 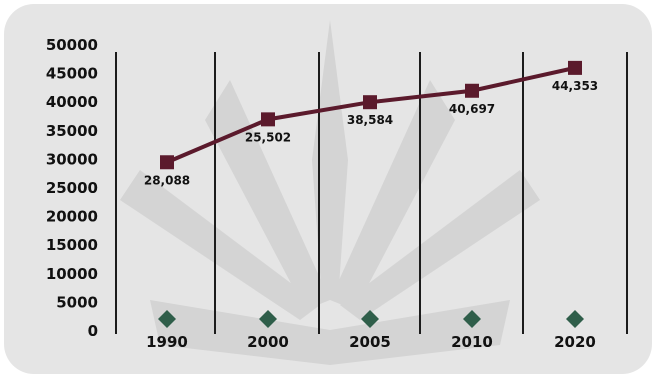 I want to click on y-tick-label: 10000, so click(x=72, y=274).